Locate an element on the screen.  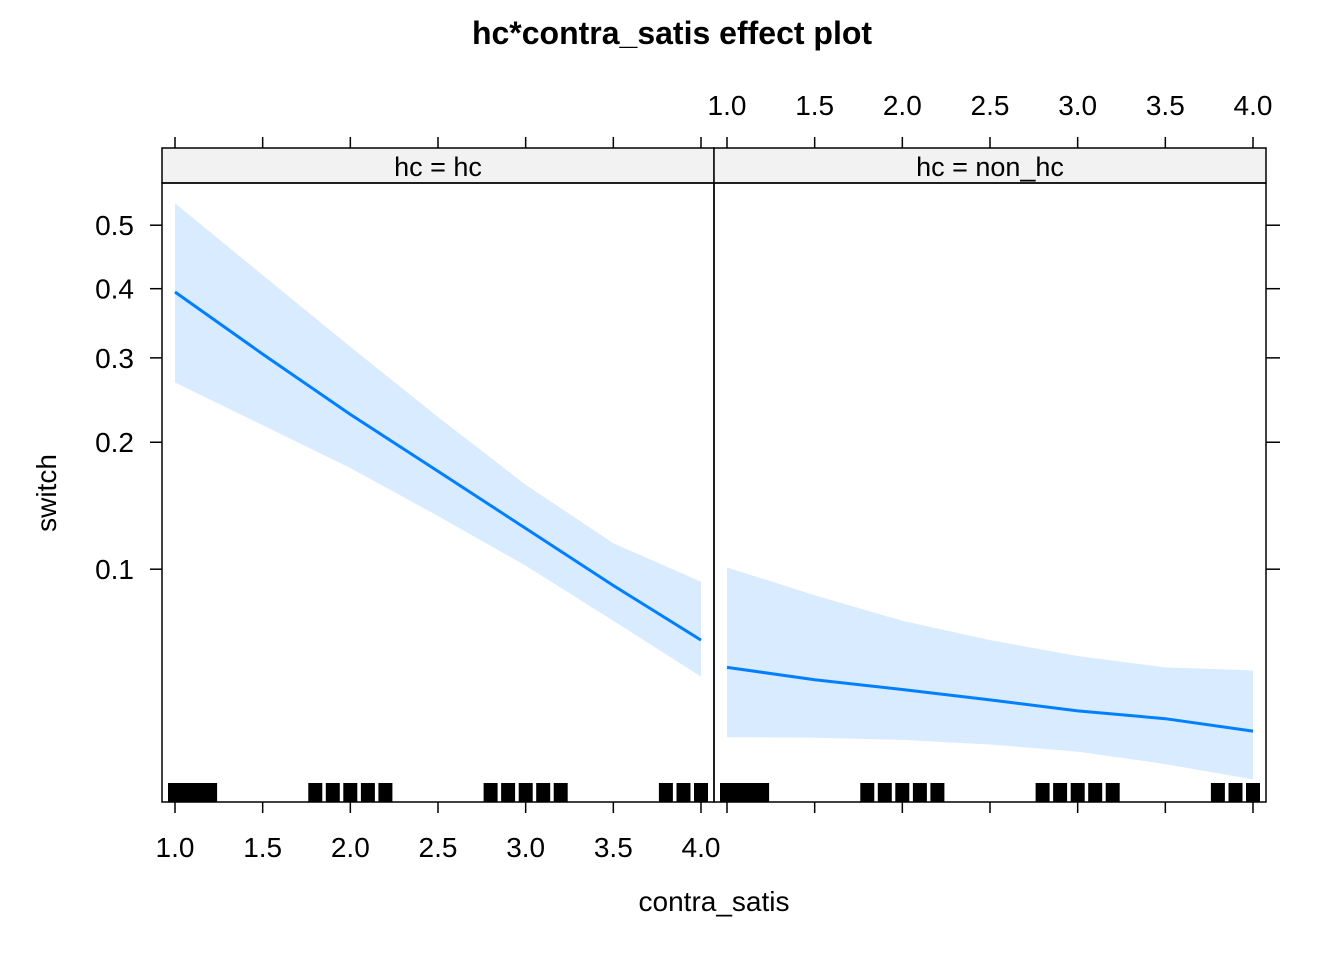
x-tick-label-bottom: 3.0 is located at coordinates (525, 847).